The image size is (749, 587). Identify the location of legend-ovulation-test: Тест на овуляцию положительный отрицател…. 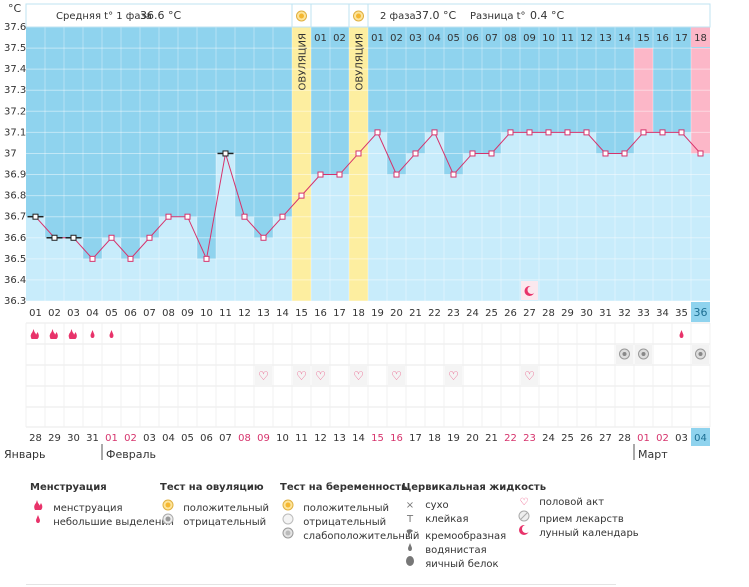
(215, 505).